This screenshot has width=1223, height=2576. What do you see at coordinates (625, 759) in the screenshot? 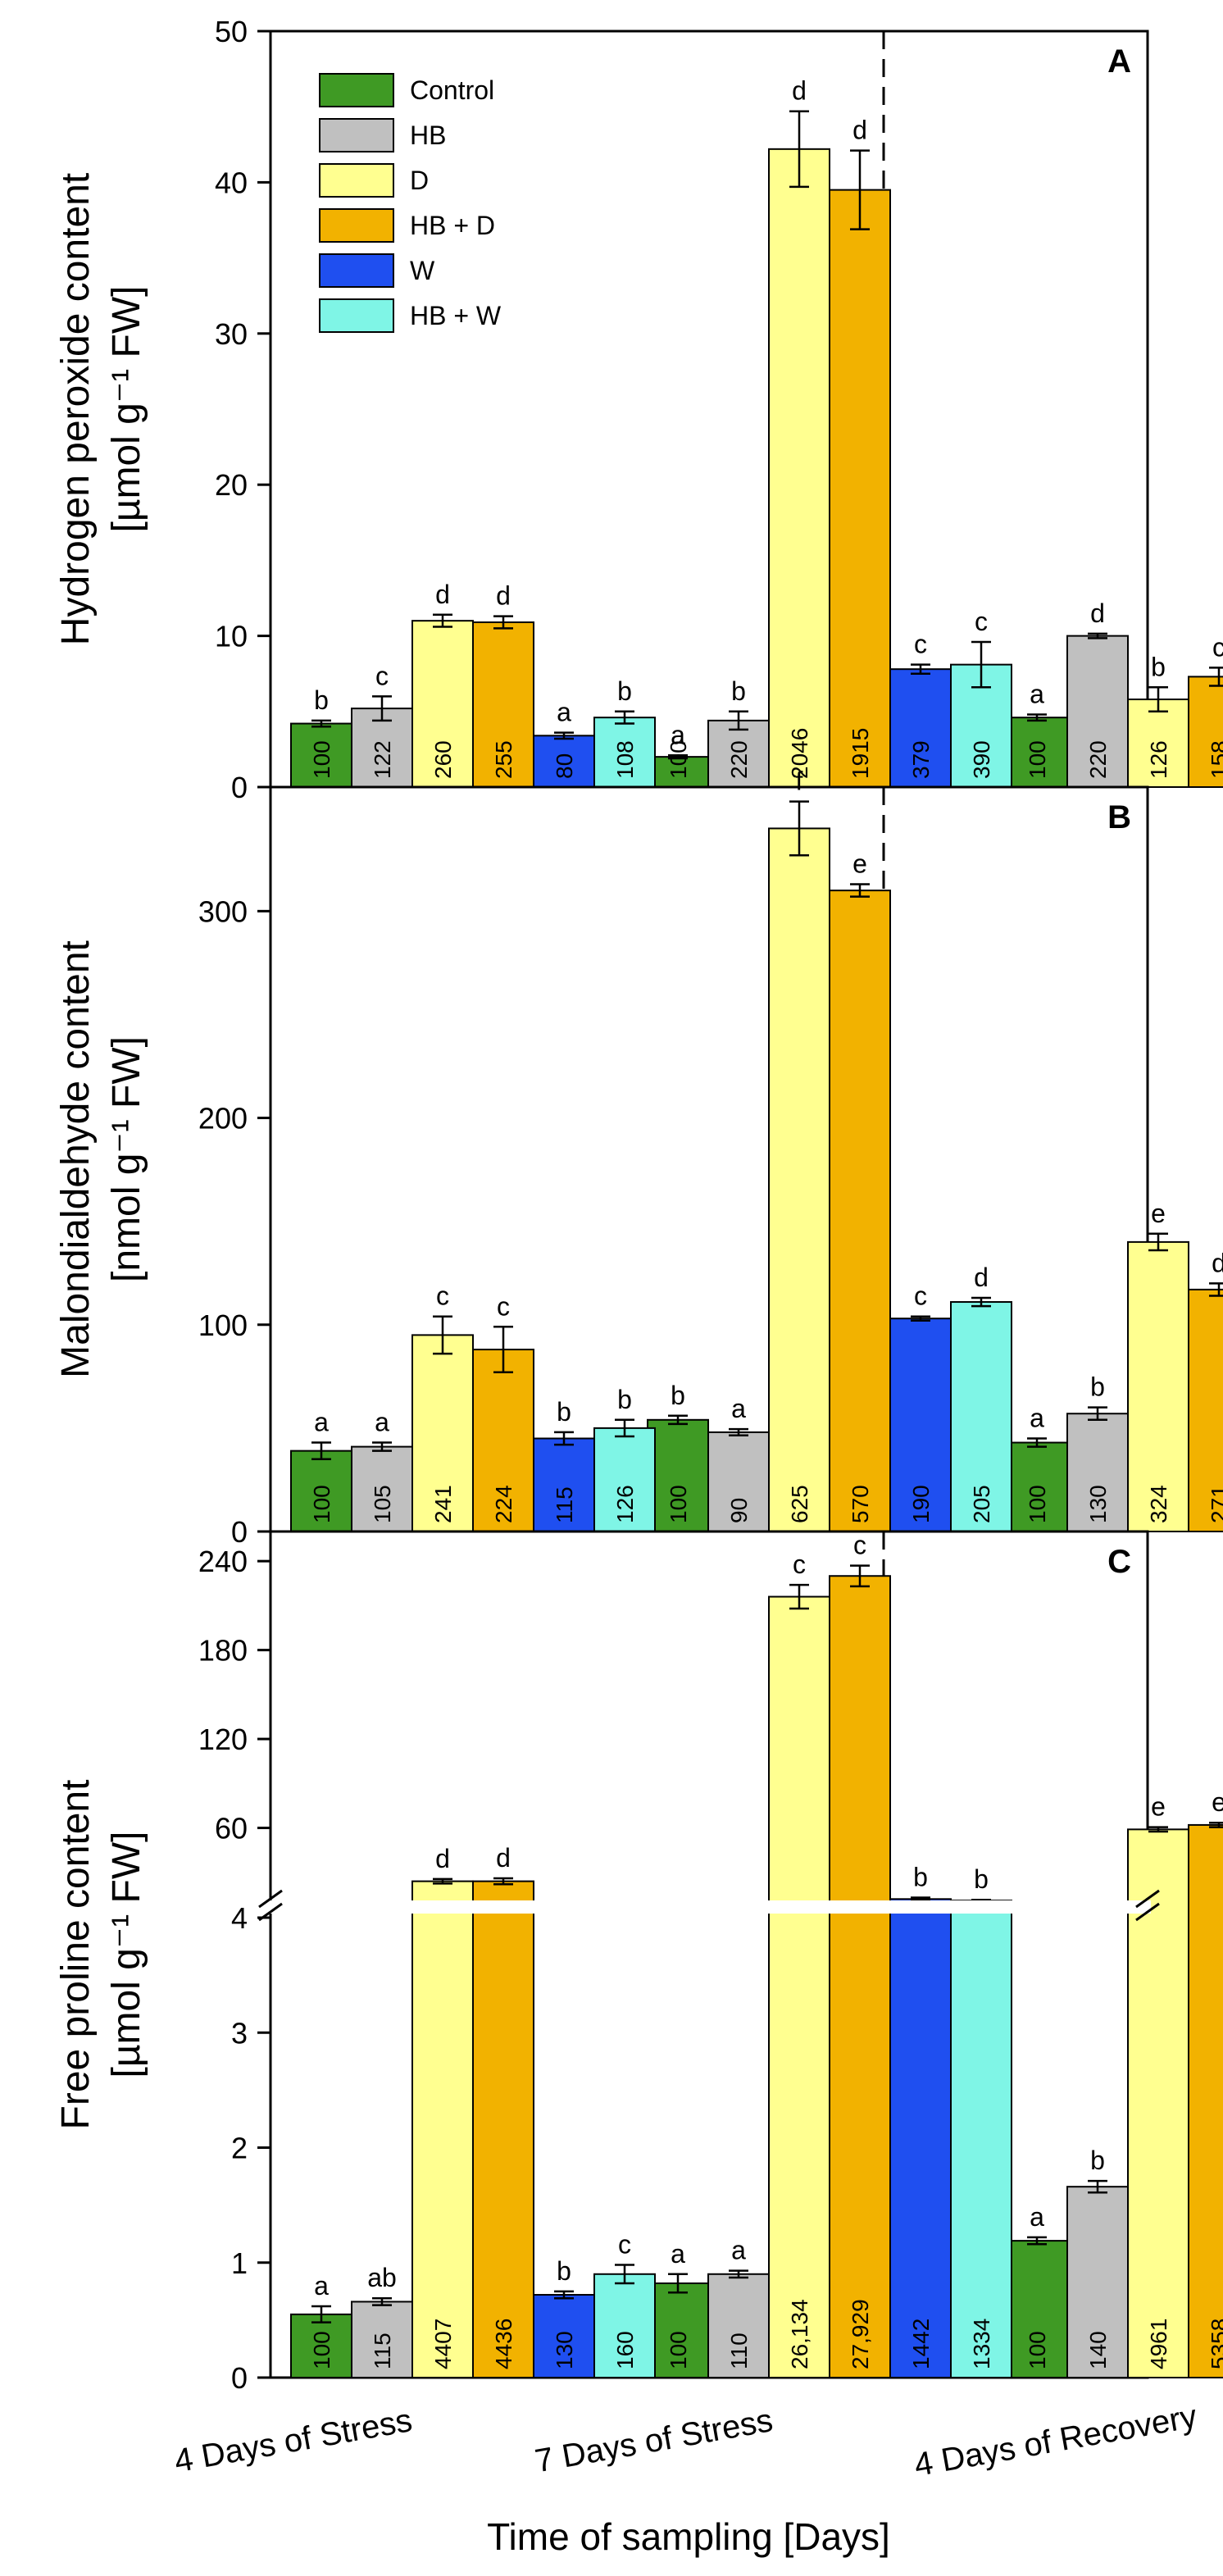
I see `percent-label: 108` at bounding box center [625, 759].